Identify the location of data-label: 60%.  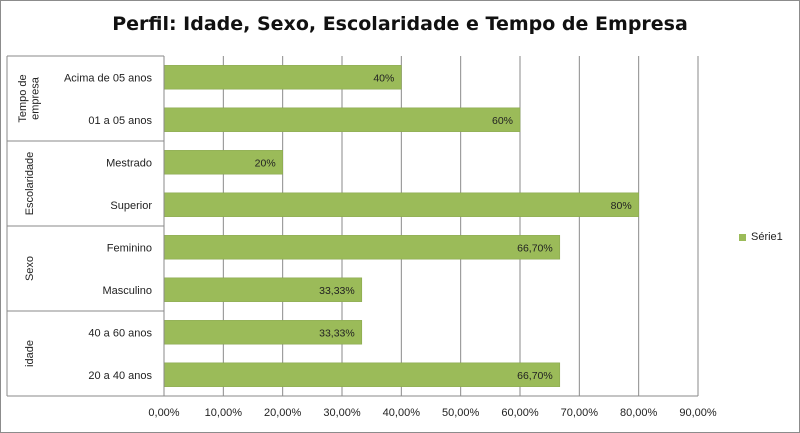
(502, 121).